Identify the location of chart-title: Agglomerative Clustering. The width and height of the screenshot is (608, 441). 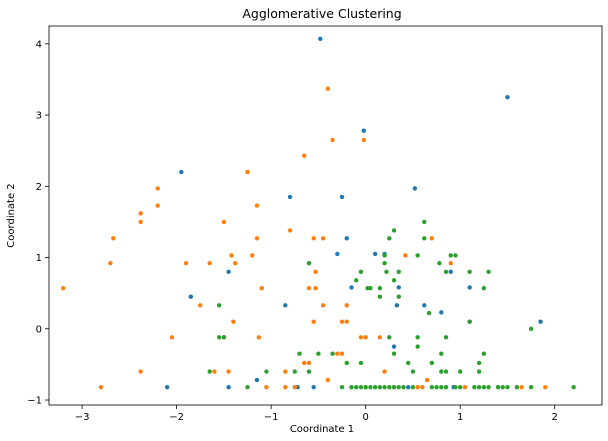
(321, 13).